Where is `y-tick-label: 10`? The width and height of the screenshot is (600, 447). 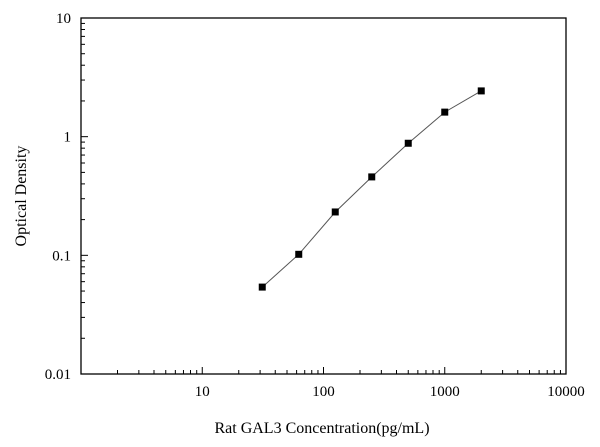 y-tick-label: 10 is located at coordinates (63, 19).